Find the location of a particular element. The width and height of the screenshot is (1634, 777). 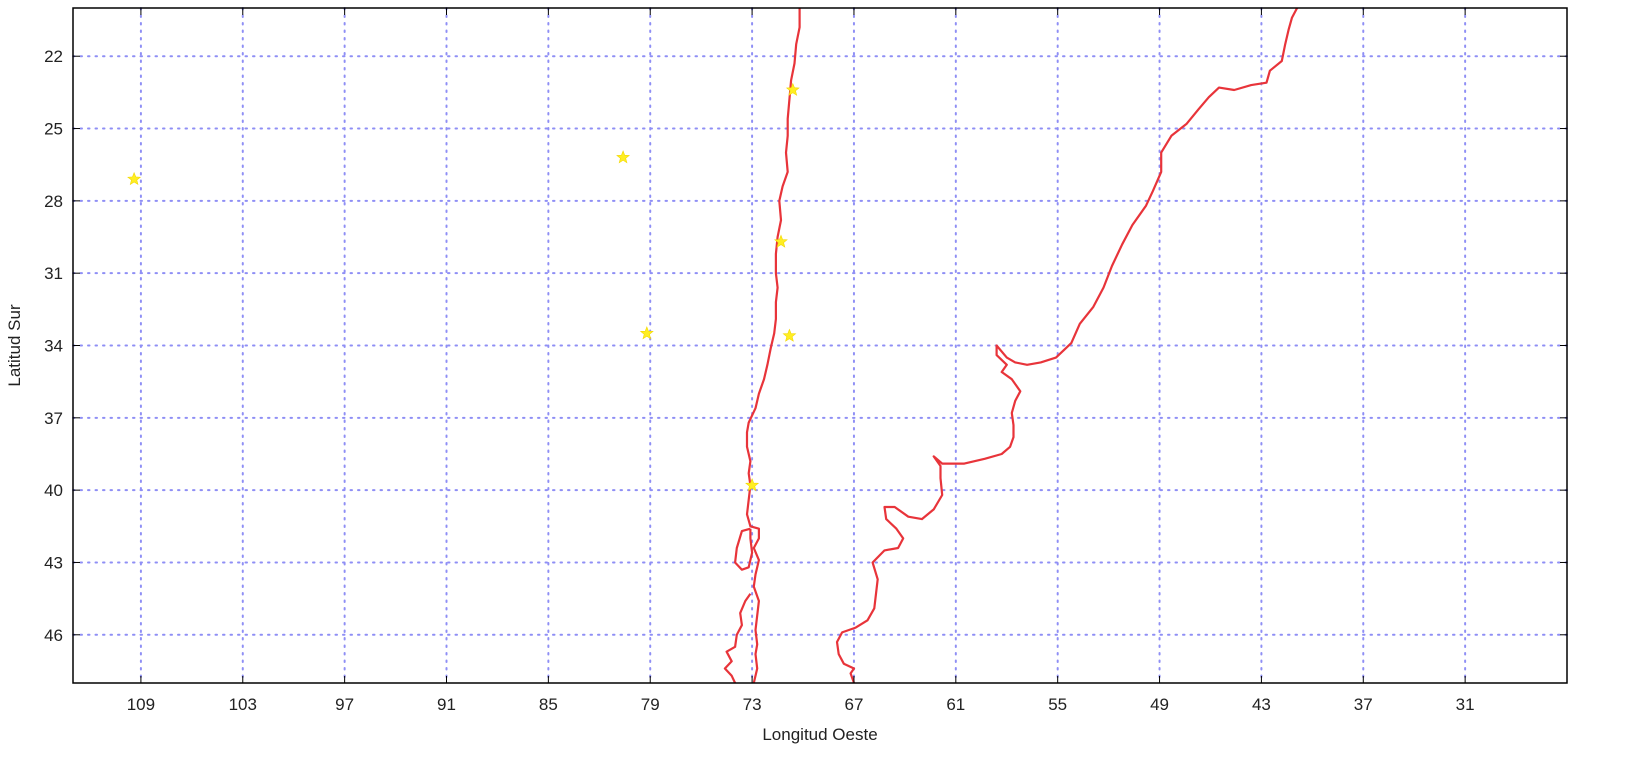

x-tick-label: 91 is located at coordinates (446, 704).